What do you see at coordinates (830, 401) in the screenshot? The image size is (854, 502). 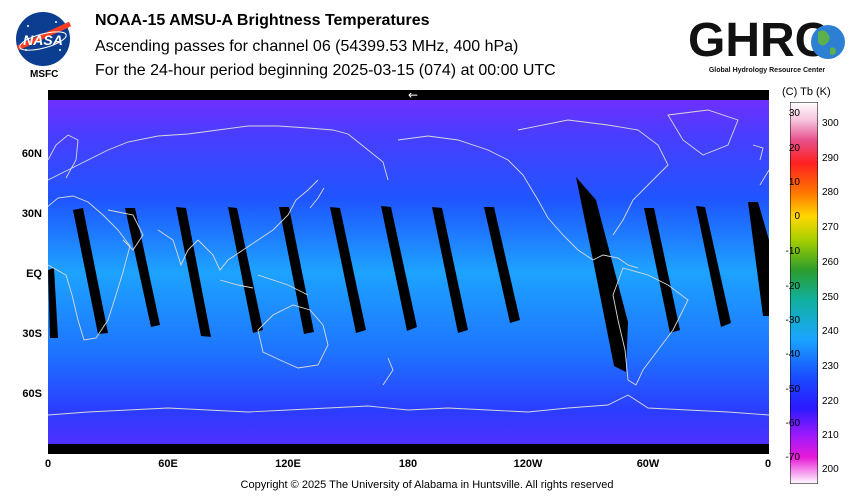 I see `cb-kelvin-tick: 220` at bounding box center [830, 401].